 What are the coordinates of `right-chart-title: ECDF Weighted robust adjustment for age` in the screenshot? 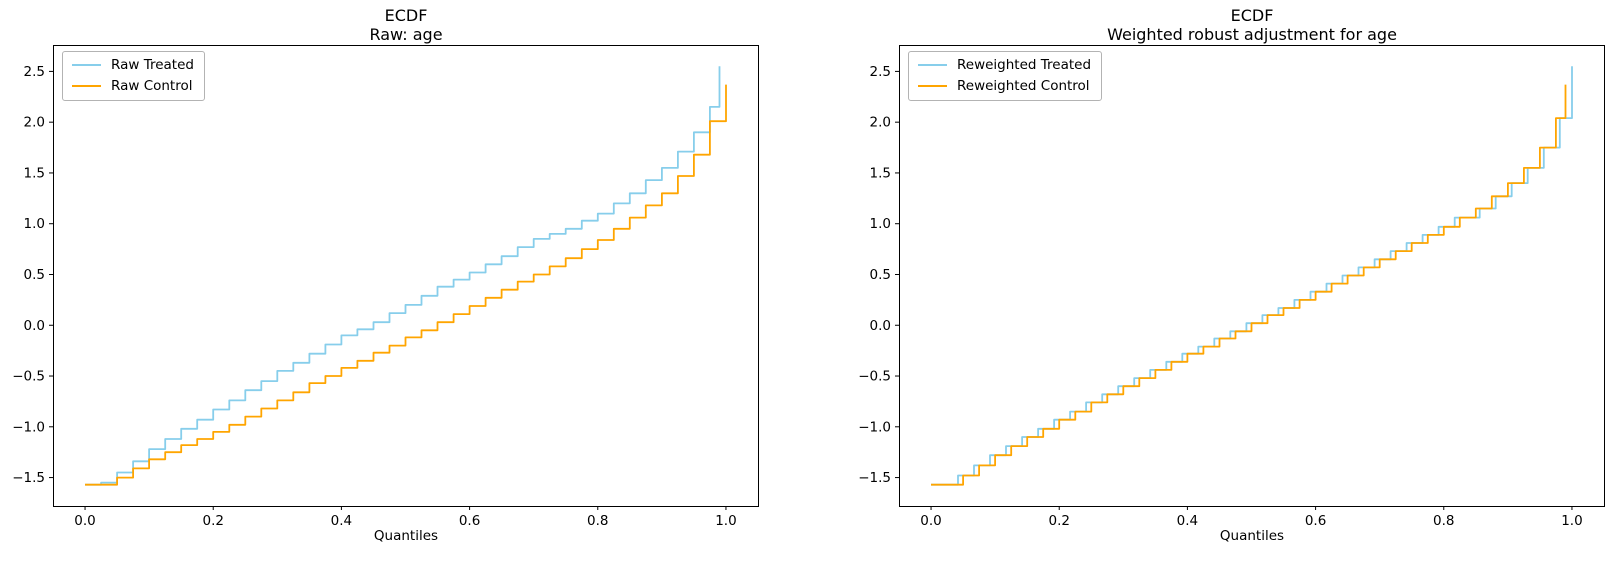 It's located at (1252, 25).